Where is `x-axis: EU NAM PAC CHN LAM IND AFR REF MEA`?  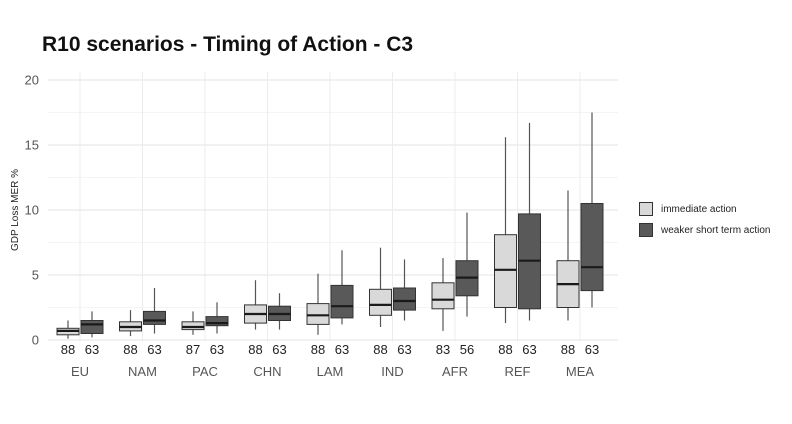
x-axis: EU NAM PAC CHN LAM IND AFR REF MEA is located at coordinates (332, 371).